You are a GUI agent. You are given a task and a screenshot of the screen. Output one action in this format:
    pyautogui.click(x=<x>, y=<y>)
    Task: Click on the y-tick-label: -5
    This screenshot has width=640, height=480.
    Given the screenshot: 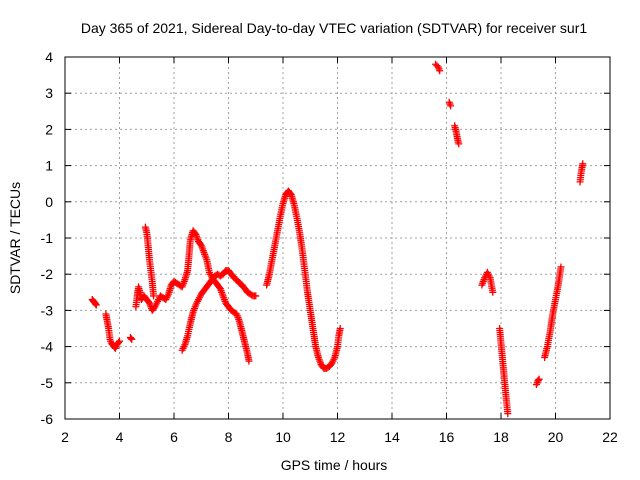 What is the action you would take?
    pyautogui.click(x=47, y=383)
    